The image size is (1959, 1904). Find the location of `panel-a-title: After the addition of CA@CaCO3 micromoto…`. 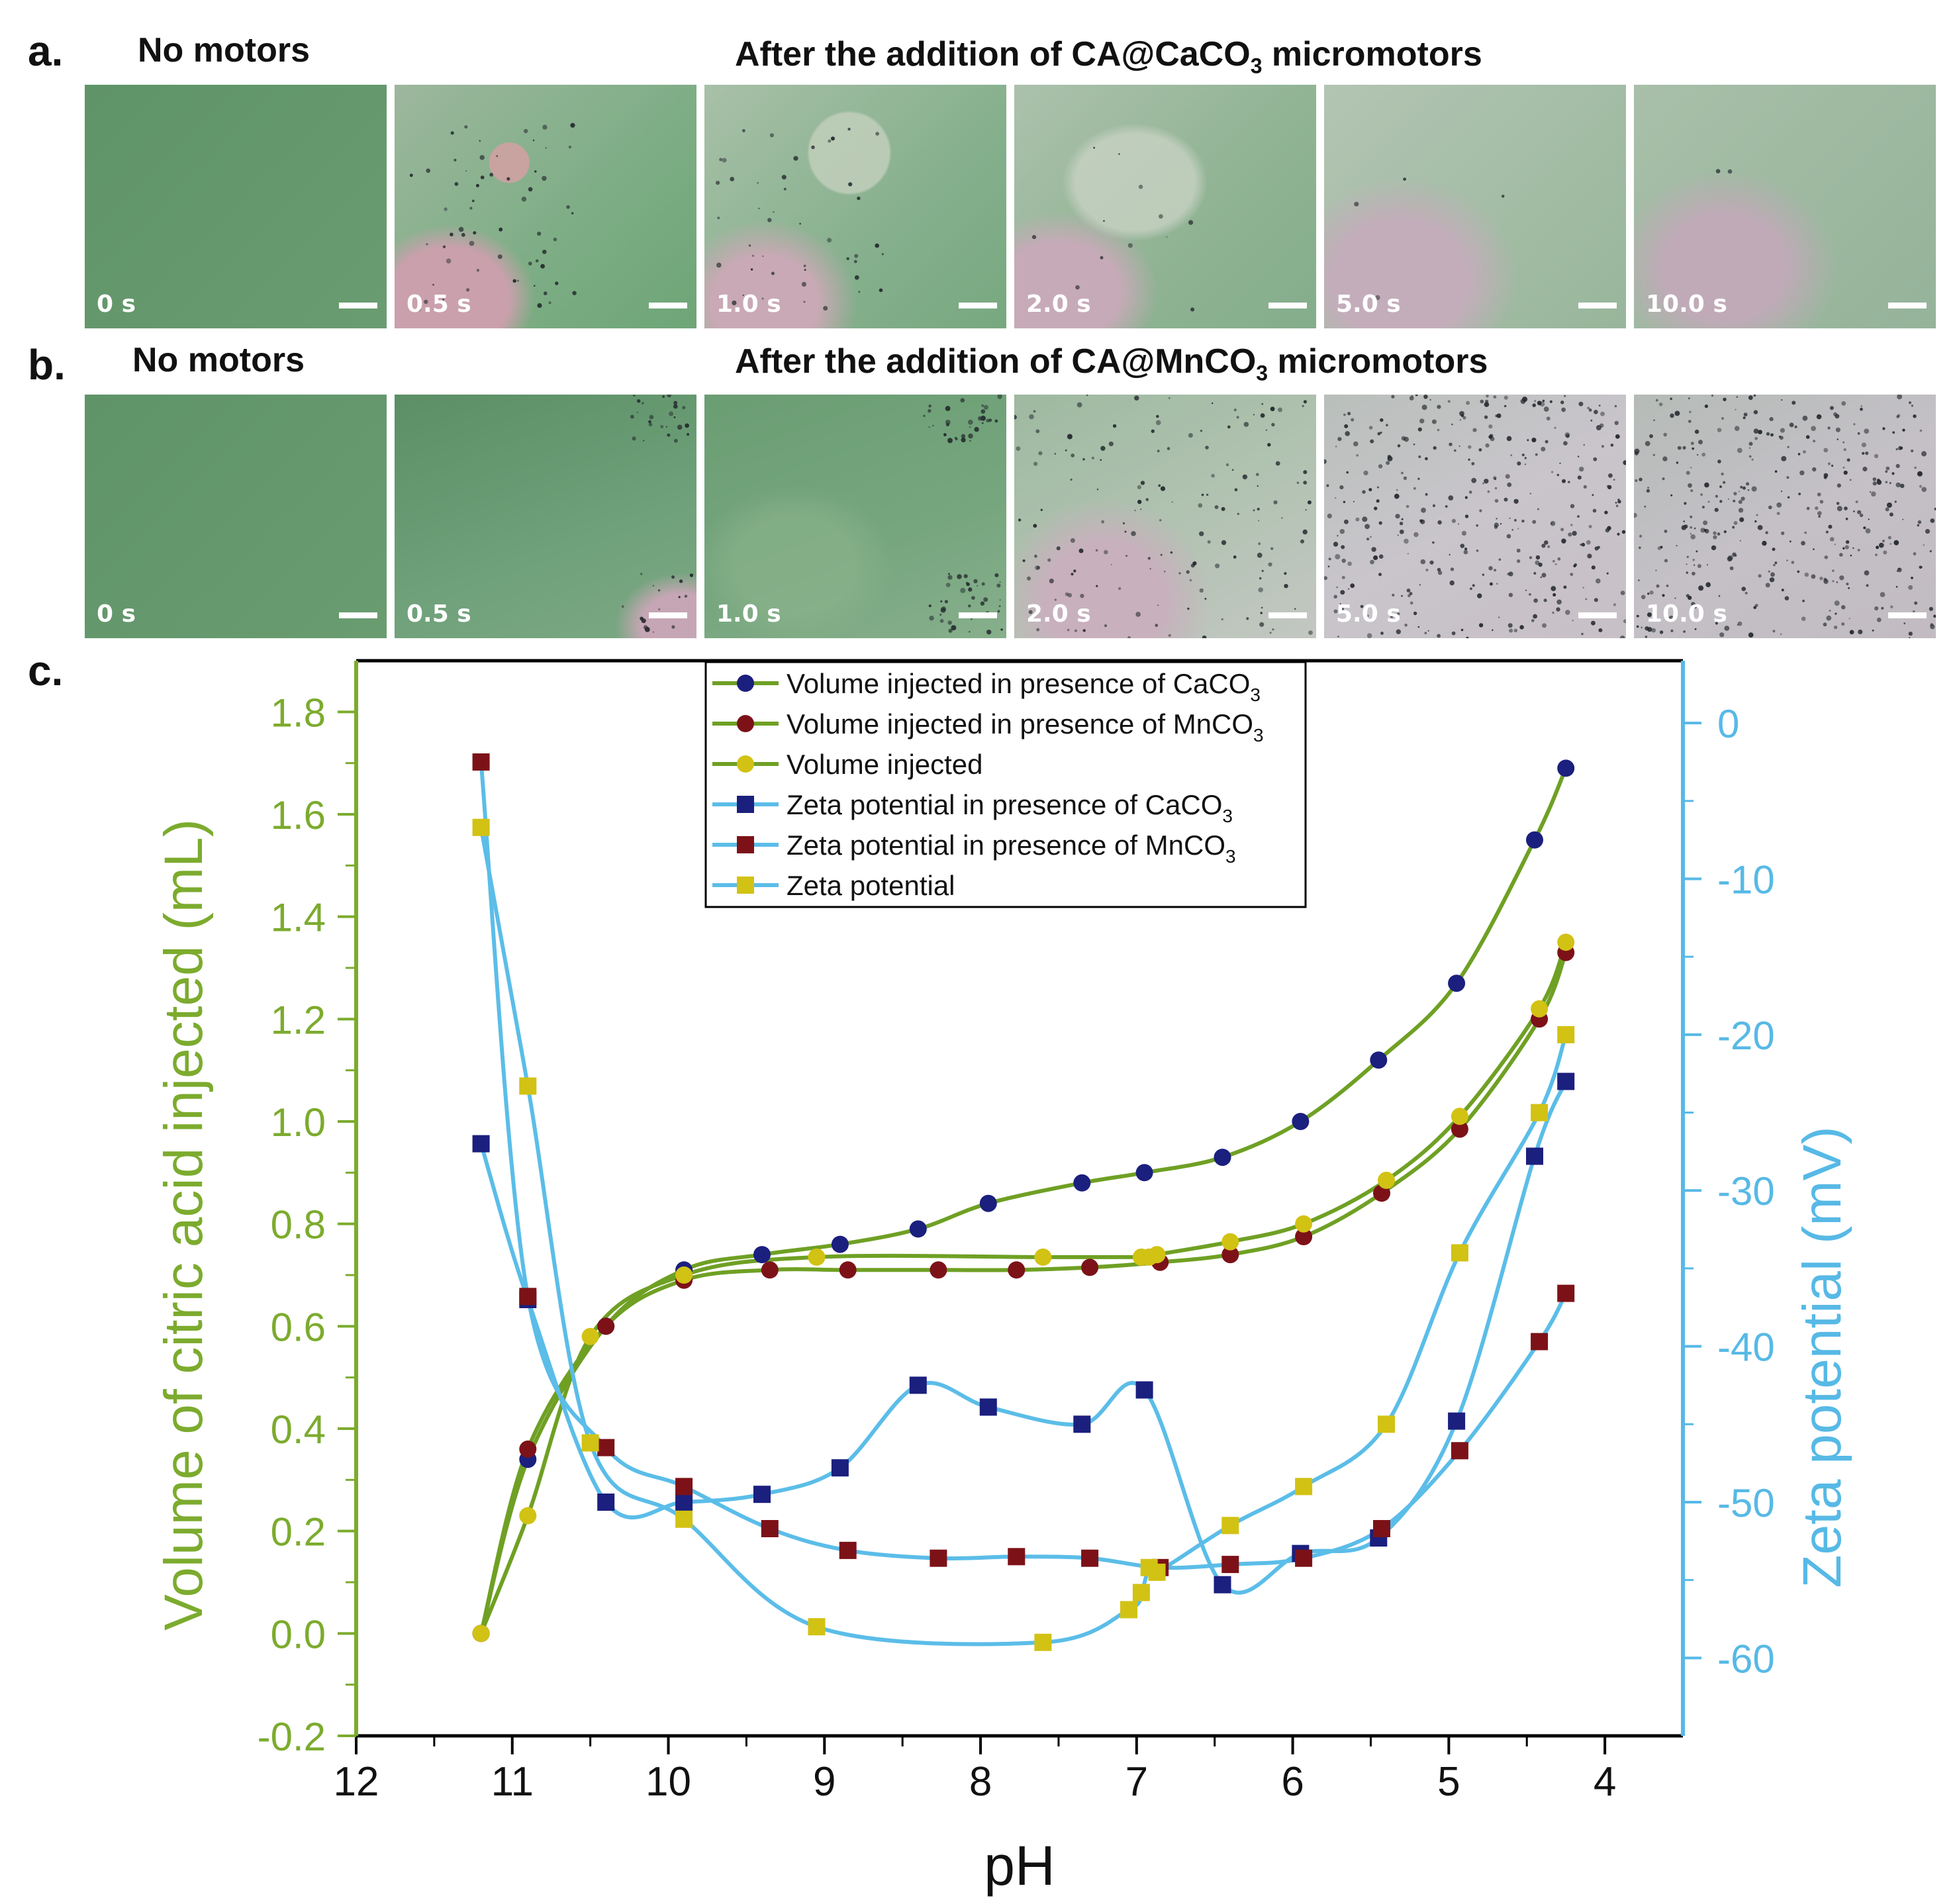

panel-a-title: After the addition of CA@CaCO3 micromoto… is located at coordinates (1108, 56).